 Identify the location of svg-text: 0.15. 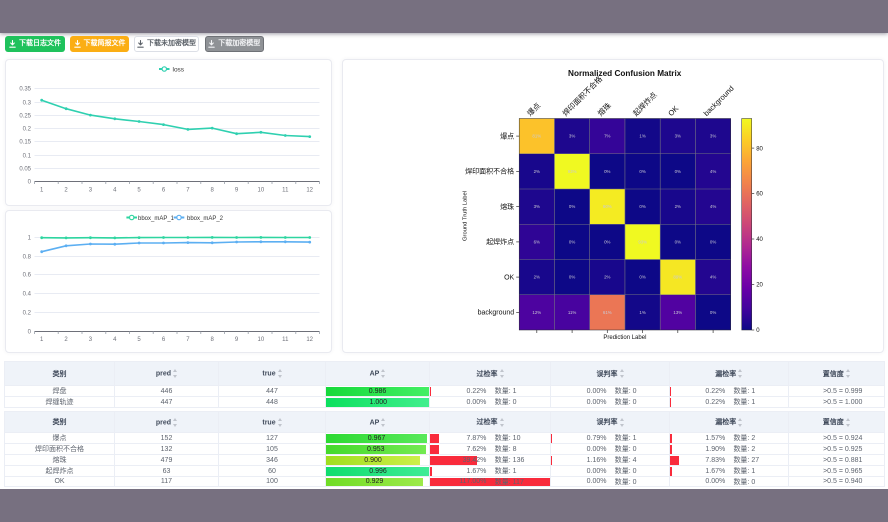
(25, 143).